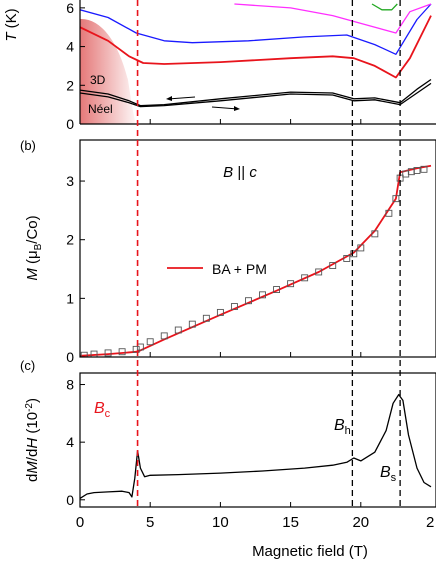 The width and height of the screenshot is (436, 564). I want to click on panel-b-y-ticks: 0 1 2 3, so click(75, 269).